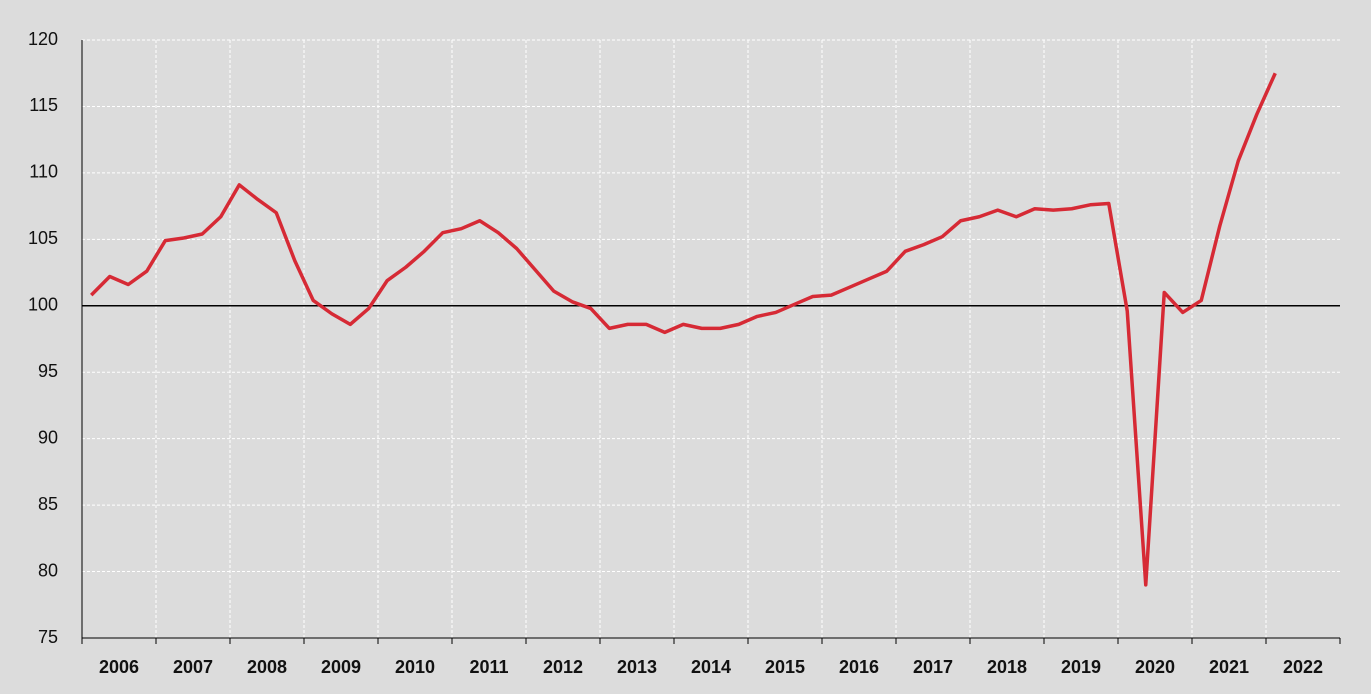 This screenshot has height=694, width=1371. What do you see at coordinates (488, 667) in the screenshot?
I see `x-tick-label: 2011` at bounding box center [488, 667].